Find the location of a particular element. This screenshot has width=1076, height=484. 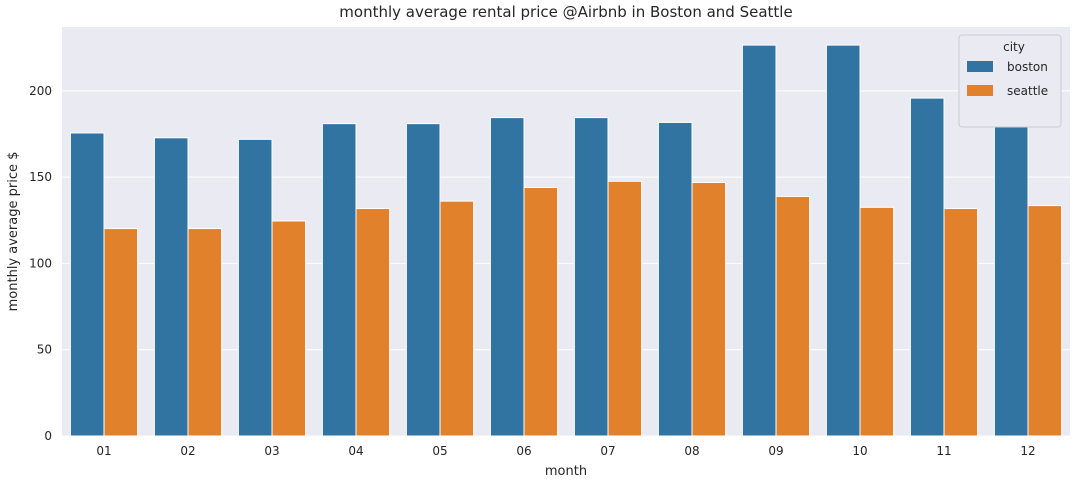

legend-swatch-boston is located at coordinates (980, 66).